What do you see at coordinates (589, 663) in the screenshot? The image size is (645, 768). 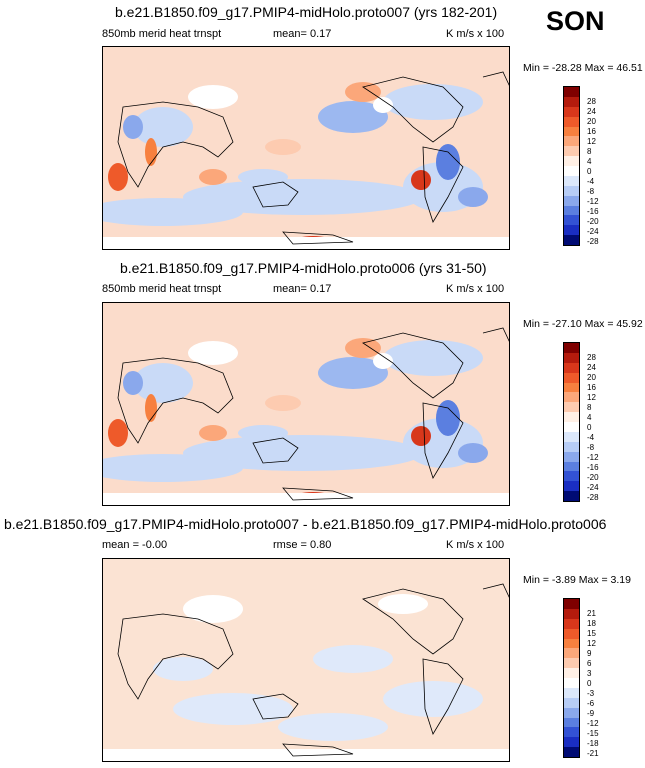 I see `panel3-colorbar-tick: 6` at bounding box center [589, 663].